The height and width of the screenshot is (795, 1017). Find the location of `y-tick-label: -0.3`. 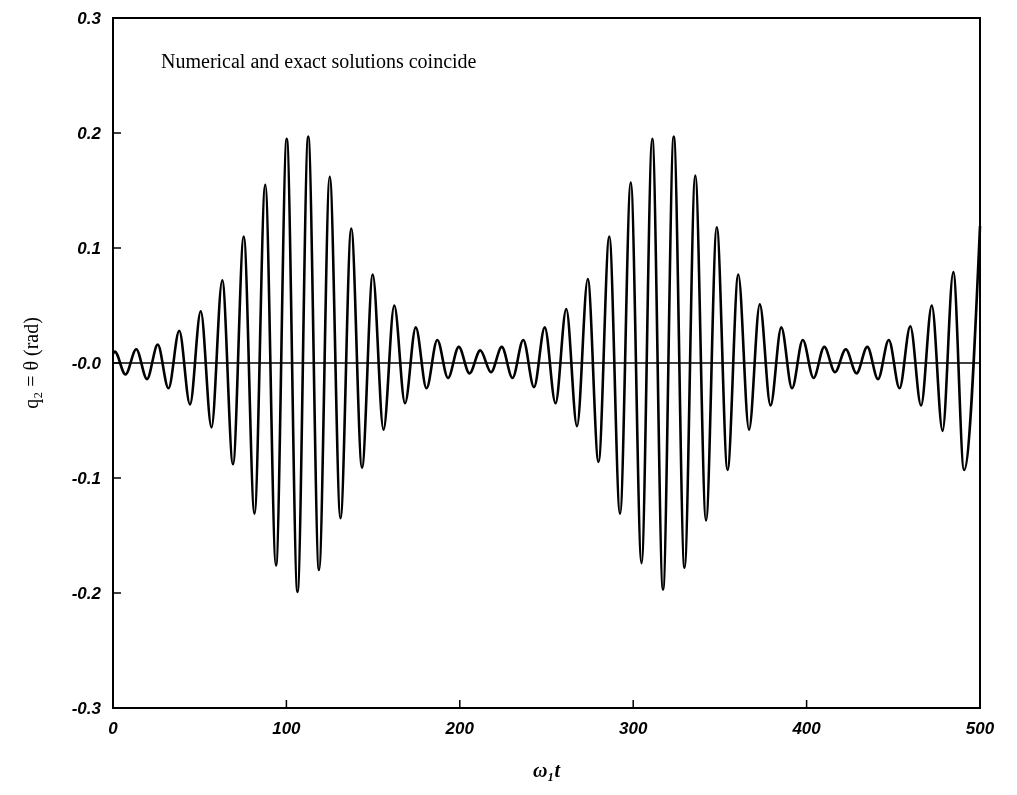

y-tick-label: -0.3 is located at coordinates (86, 708).